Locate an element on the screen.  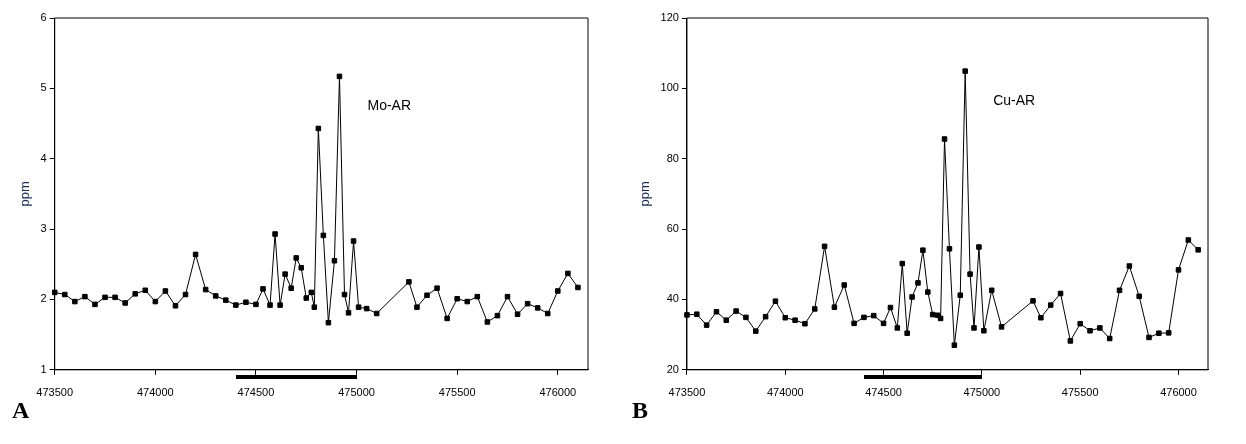
y-tick-label: 3 is located at coordinates (43, 228).